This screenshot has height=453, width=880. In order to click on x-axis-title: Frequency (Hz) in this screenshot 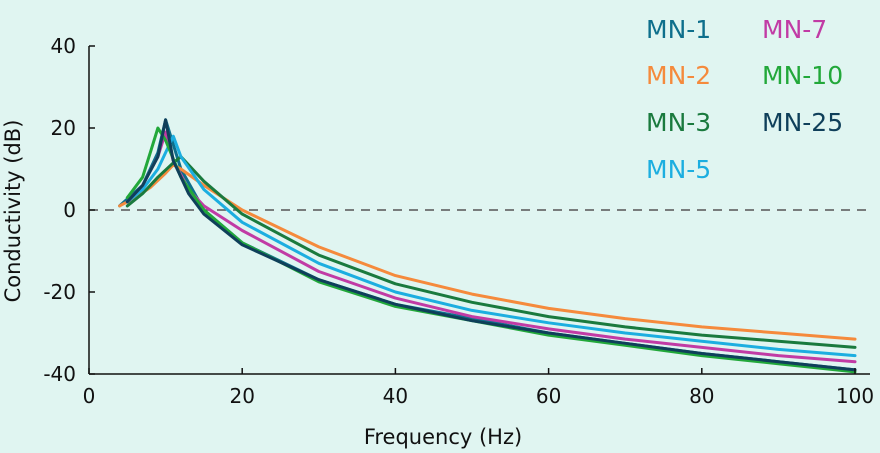, I will do `click(443, 437)`.